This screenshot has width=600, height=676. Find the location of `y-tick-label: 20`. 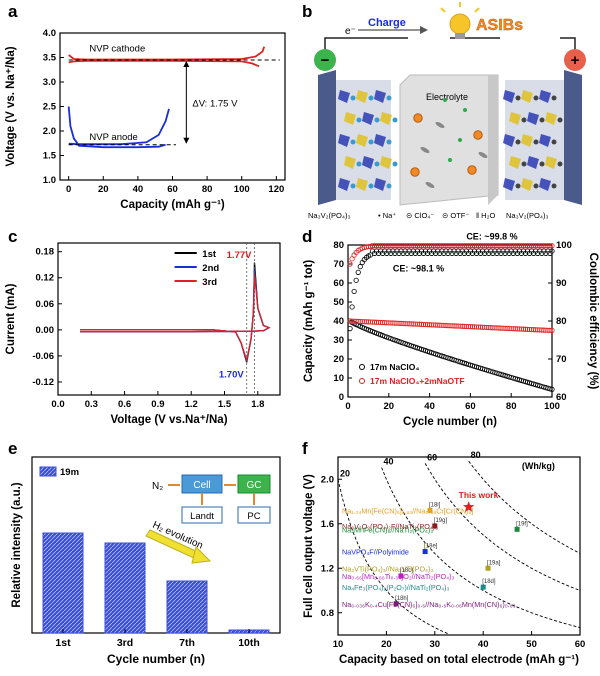

y-tick-label: 20 is located at coordinates (338, 359).